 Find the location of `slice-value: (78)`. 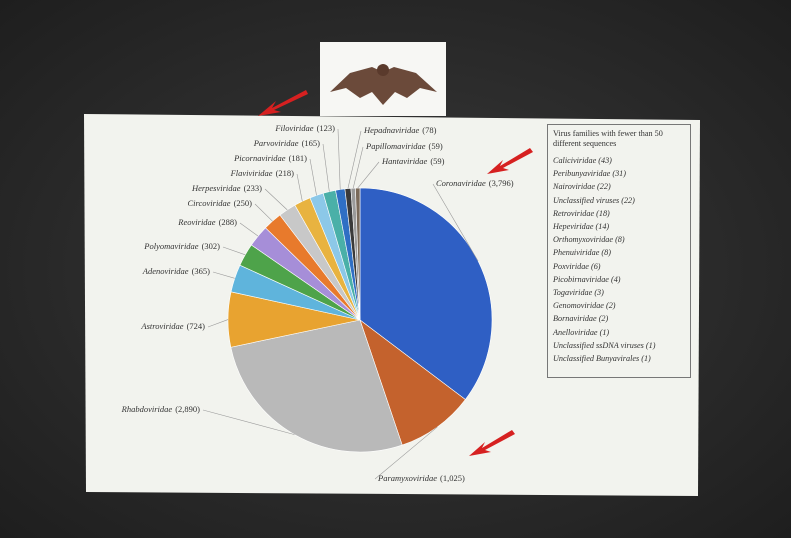

slice-value: (78) is located at coordinates (429, 130).